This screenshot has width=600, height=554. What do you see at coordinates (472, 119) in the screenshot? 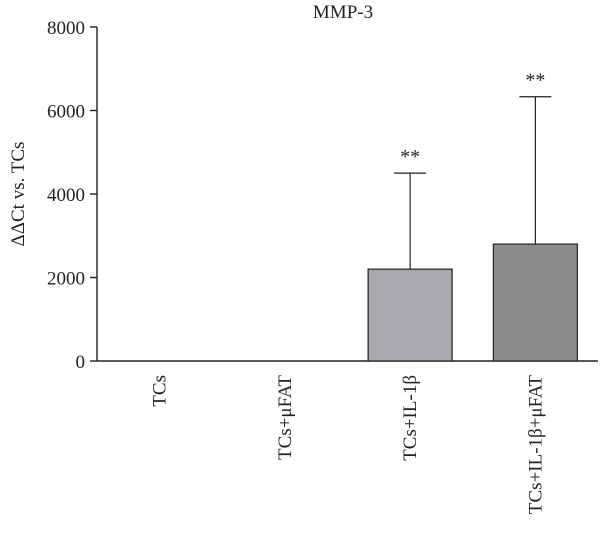
I see `significance-marks: ** **` at bounding box center [472, 119].